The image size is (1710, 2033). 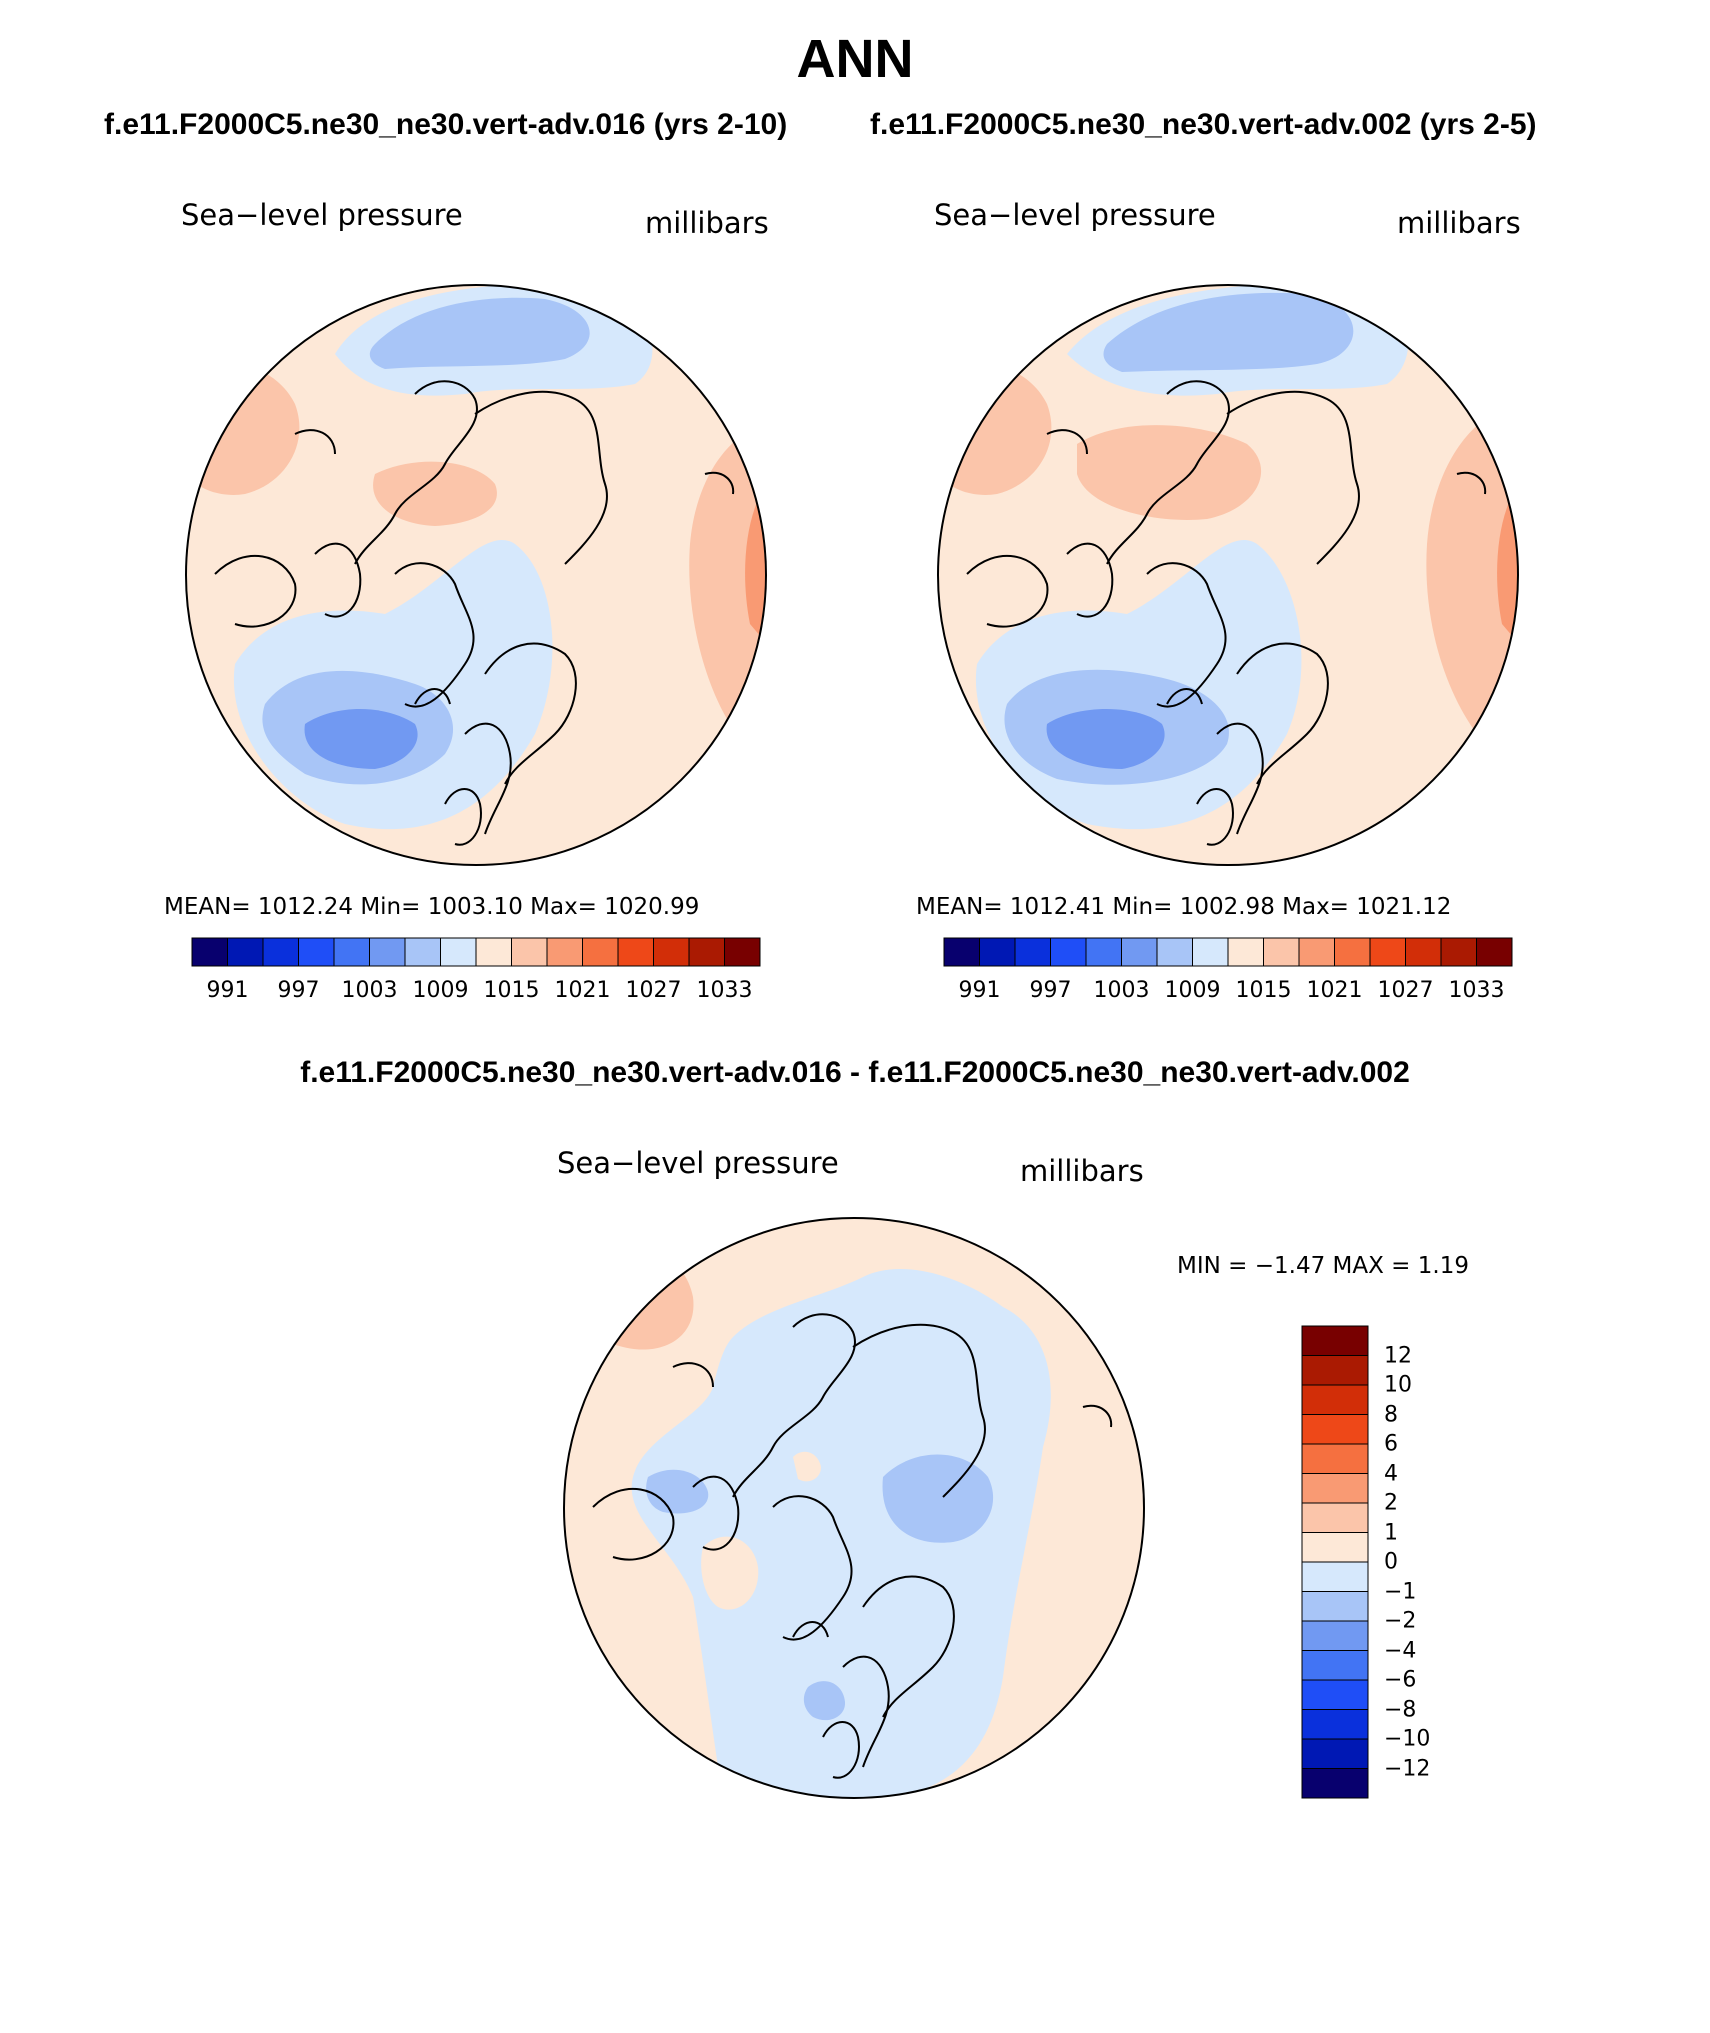 I want to click on panel1-colorbar, so click(x=476, y=952).